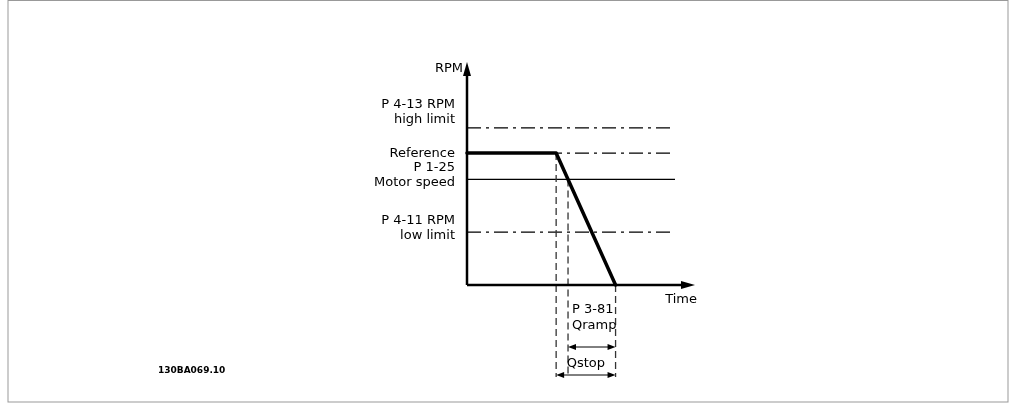  Describe the element at coordinates (448, 67) in the screenshot. I see `text: RPM` at that location.